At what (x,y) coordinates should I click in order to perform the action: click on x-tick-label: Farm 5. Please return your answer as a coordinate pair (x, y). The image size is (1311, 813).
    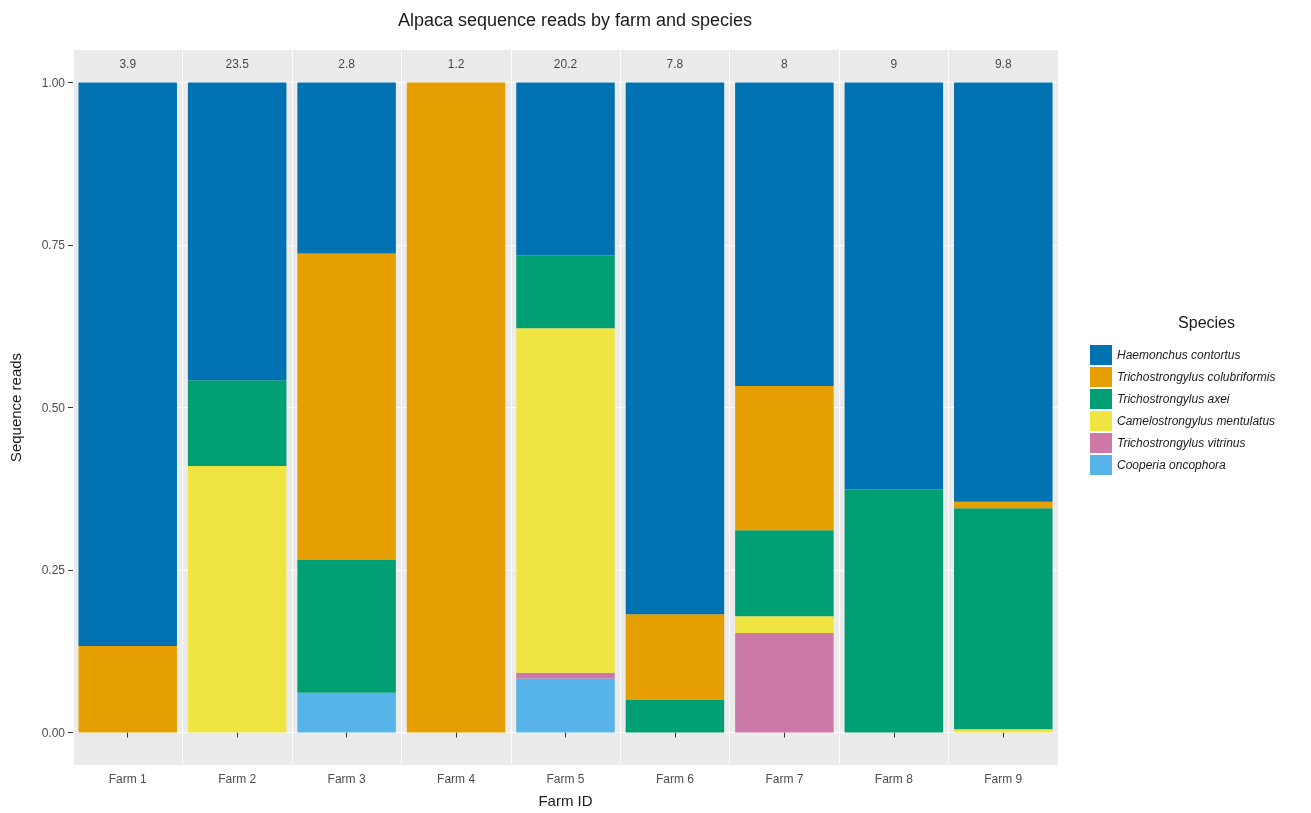
    Looking at the image, I should click on (565, 779).